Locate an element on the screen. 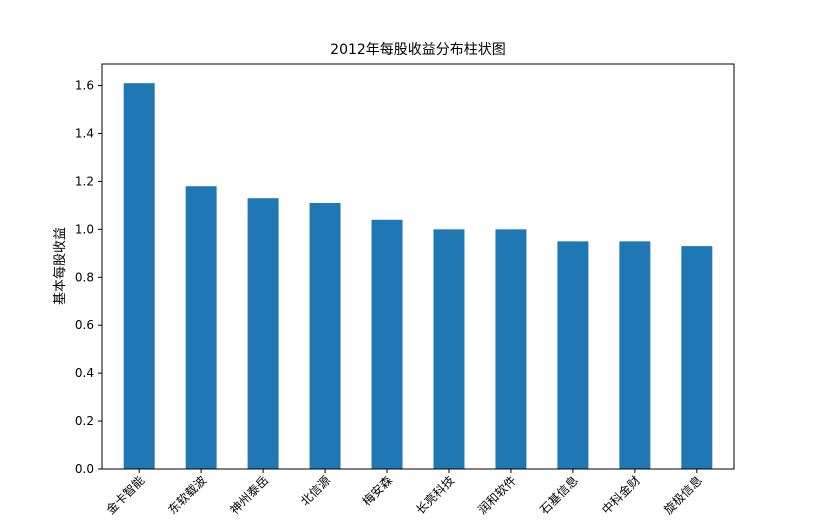 This screenshot has height=527, width=814. y-tick-label-6: 1.2 is located at coordinates (84, 181).